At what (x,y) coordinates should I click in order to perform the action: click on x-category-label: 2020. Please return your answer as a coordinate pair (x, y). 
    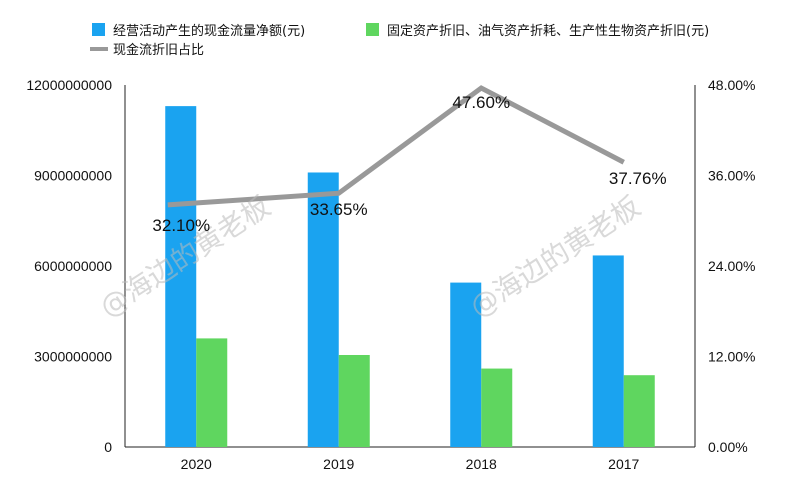
    Looking at the image, I should click on (196, 464).